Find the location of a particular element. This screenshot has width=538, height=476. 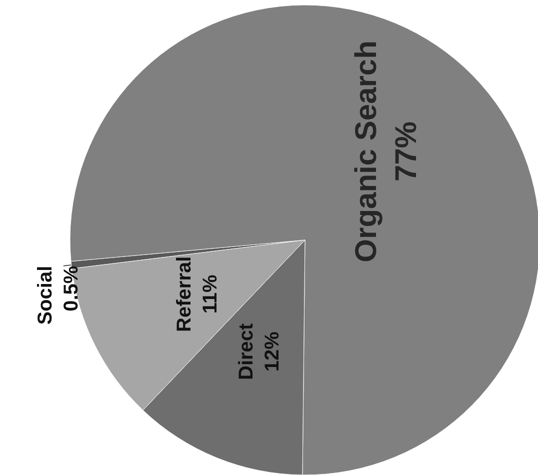

data-label: 11% is located at coordinates (210, 294).